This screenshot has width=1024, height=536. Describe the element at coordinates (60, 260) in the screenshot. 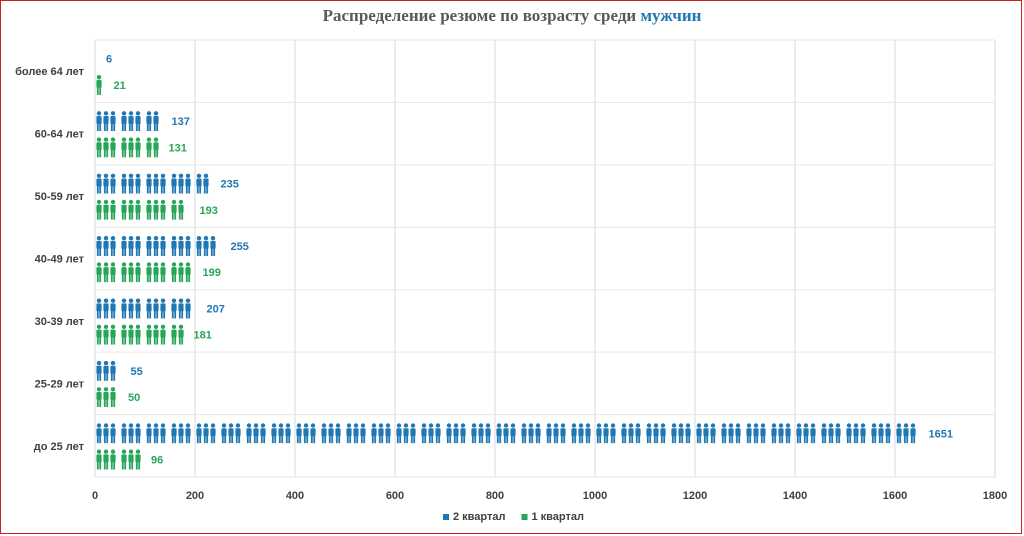

I see `category-label: 40-49 лет` at that location.